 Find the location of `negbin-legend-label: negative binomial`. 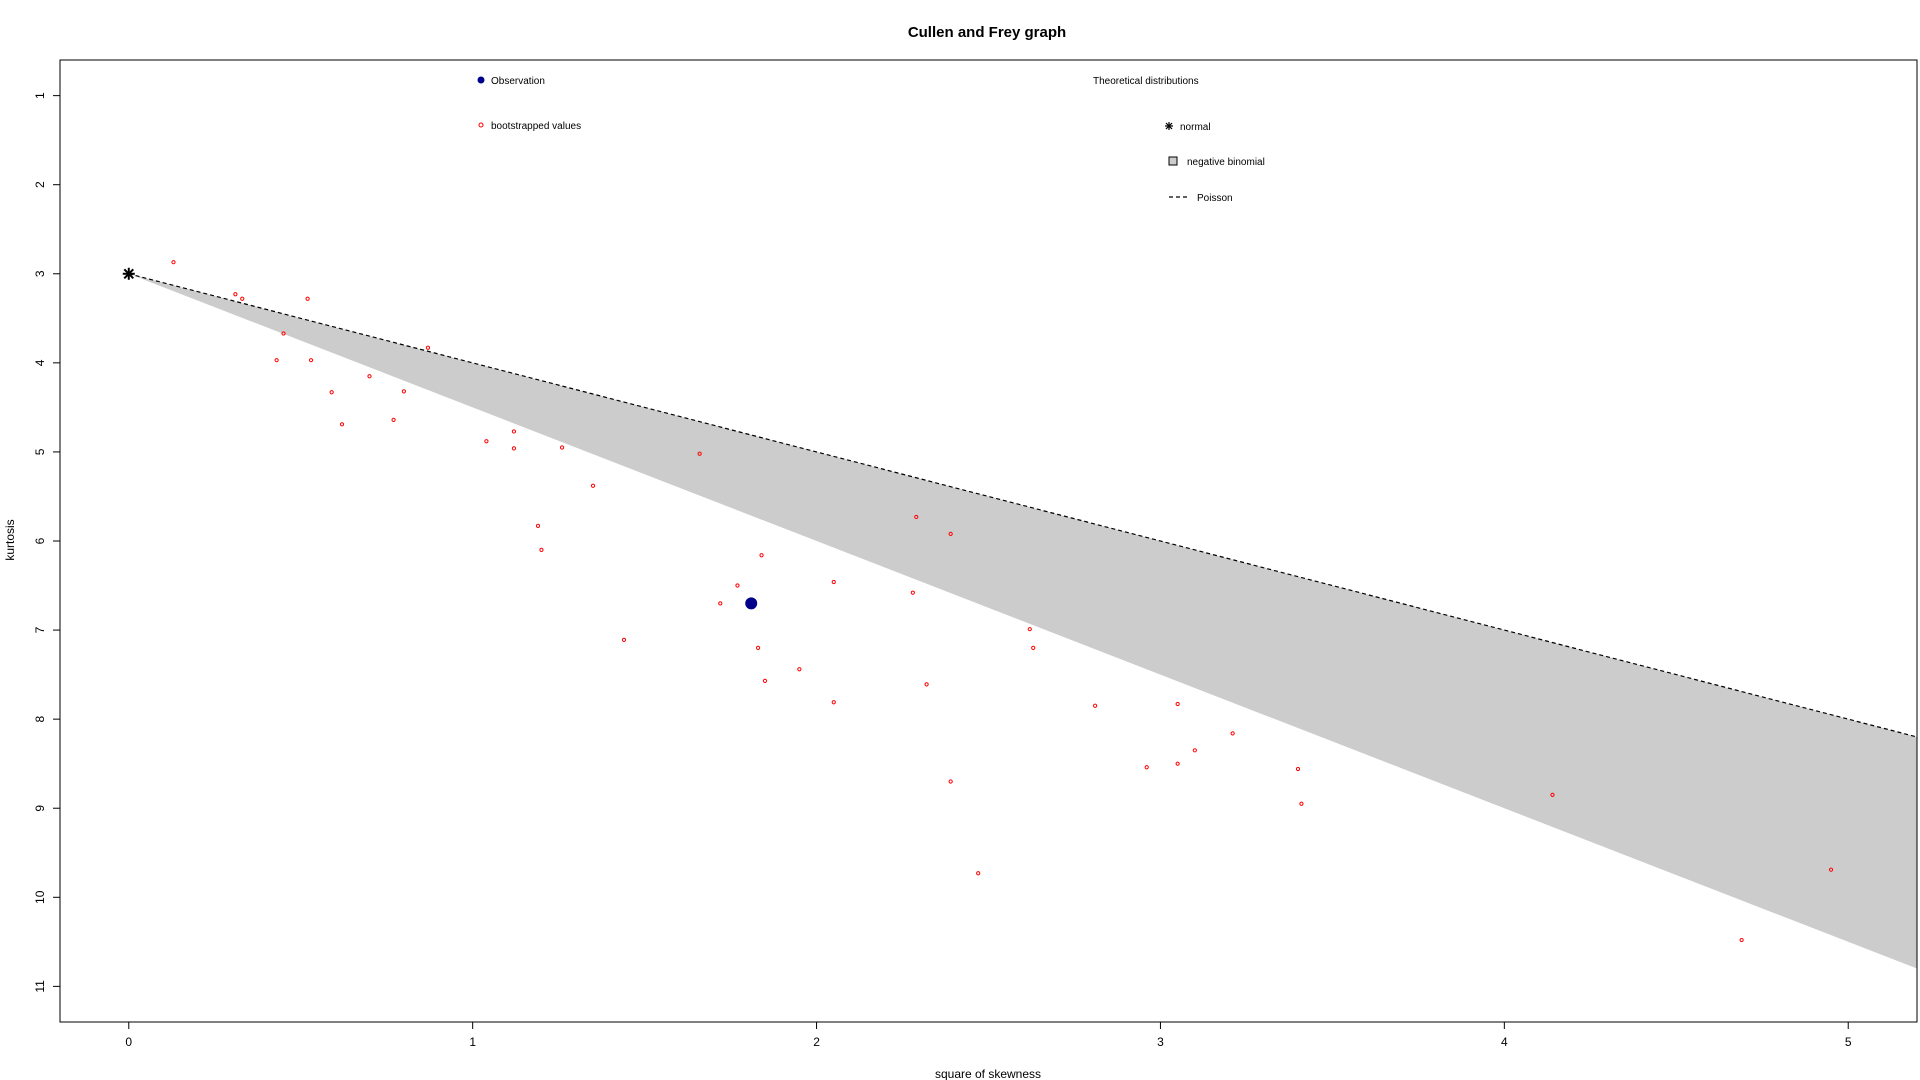

negbin-legend-label: negative binomial is located at coordinates (1226, 162).